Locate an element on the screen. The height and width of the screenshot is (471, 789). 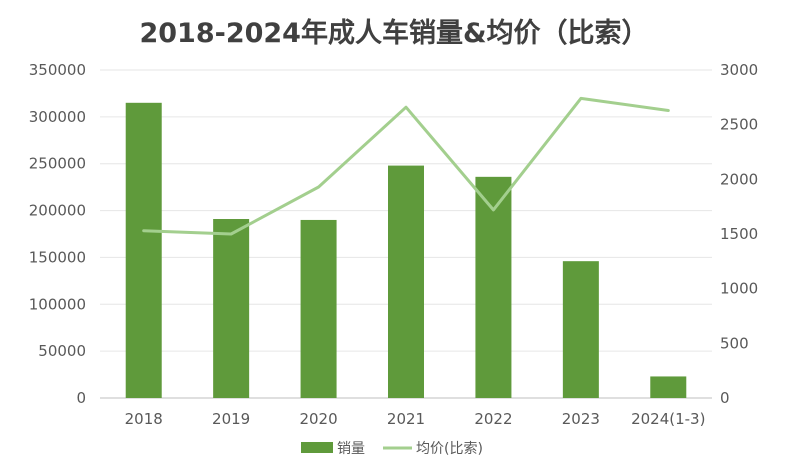
right-tick-label: 2000 is located at coordinates (739, 179).